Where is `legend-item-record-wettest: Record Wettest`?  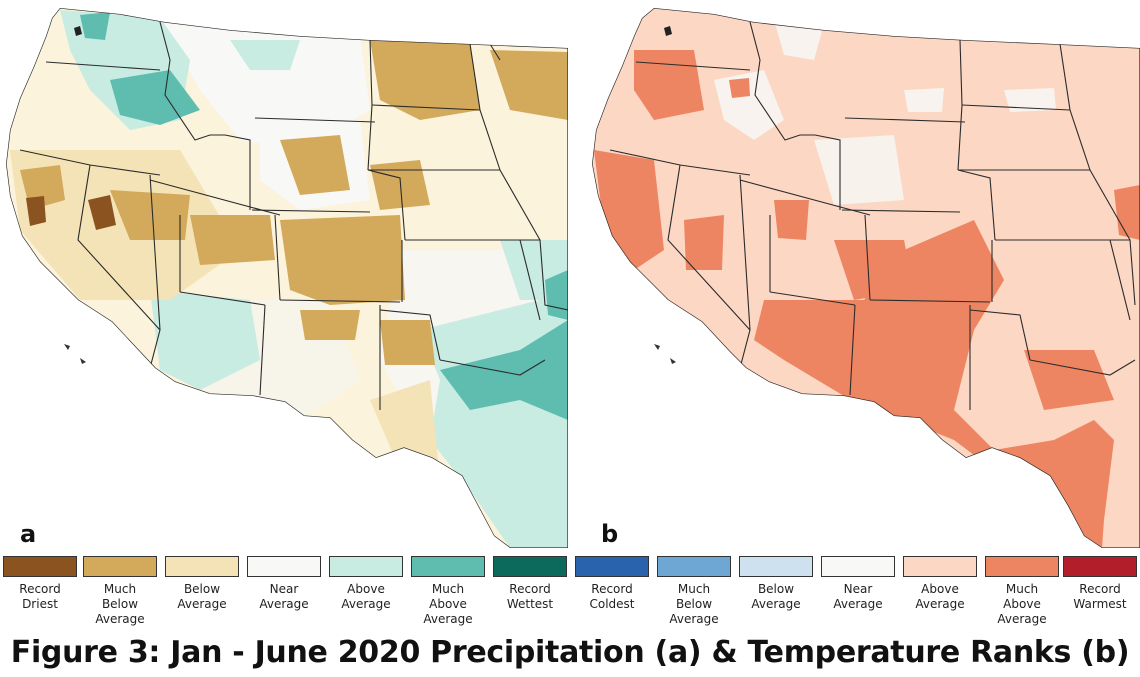 legend-item-record-wettest: Record Wettest is located at coordinates (530, 584).